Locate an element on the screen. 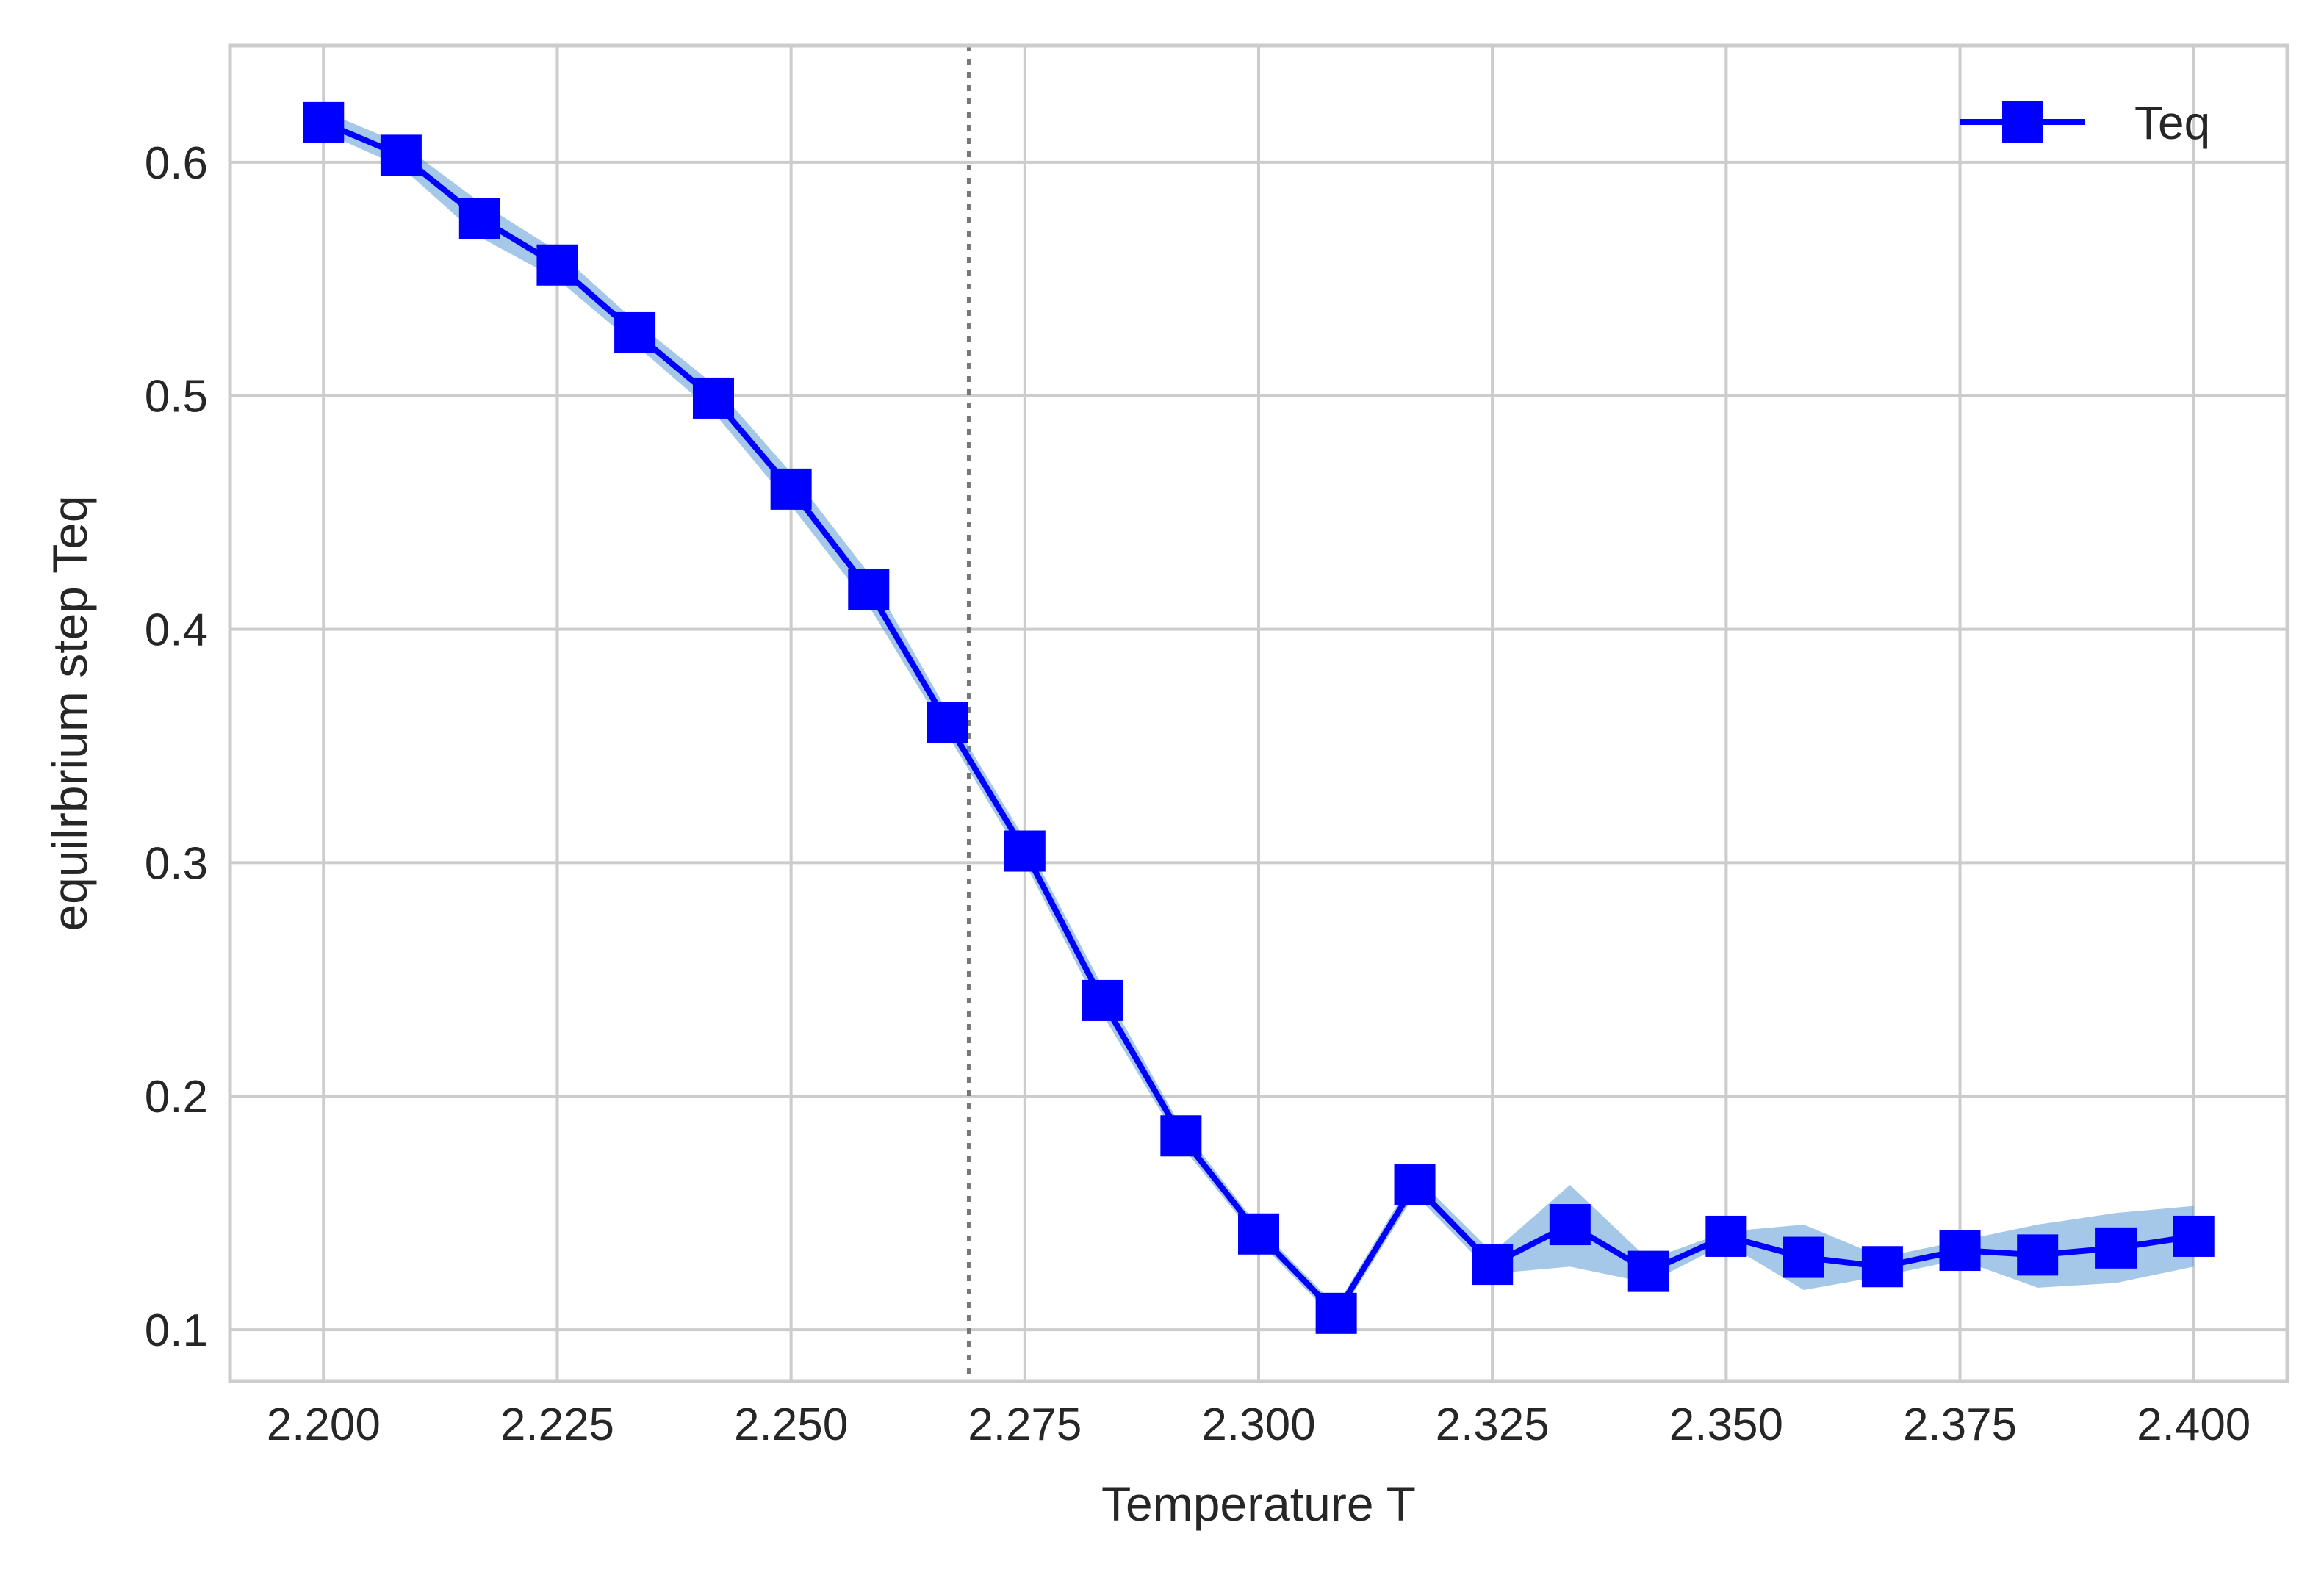 The width and height of the screenshot is (2324, 1575). x-tick-label: 2.400 is located at coordinates (2194, 1424).